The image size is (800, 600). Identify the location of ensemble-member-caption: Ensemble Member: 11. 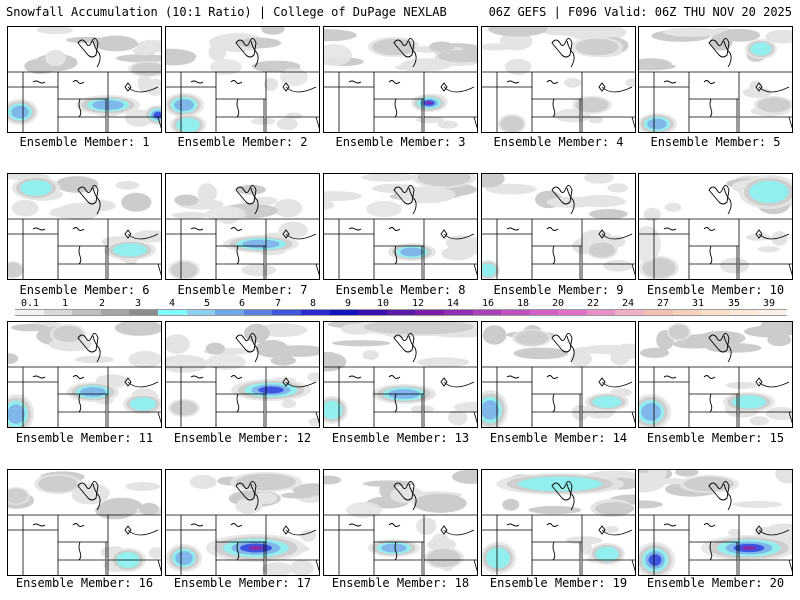
(84, 438).